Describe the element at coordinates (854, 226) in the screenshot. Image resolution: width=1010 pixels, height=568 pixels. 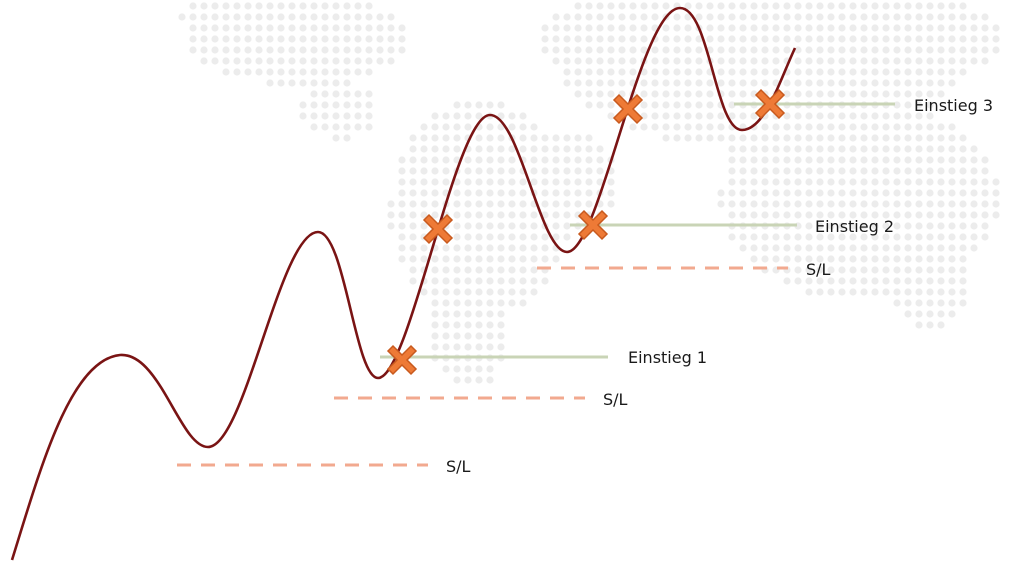
I see `entry-label-2: Einstieg 2` at that location.